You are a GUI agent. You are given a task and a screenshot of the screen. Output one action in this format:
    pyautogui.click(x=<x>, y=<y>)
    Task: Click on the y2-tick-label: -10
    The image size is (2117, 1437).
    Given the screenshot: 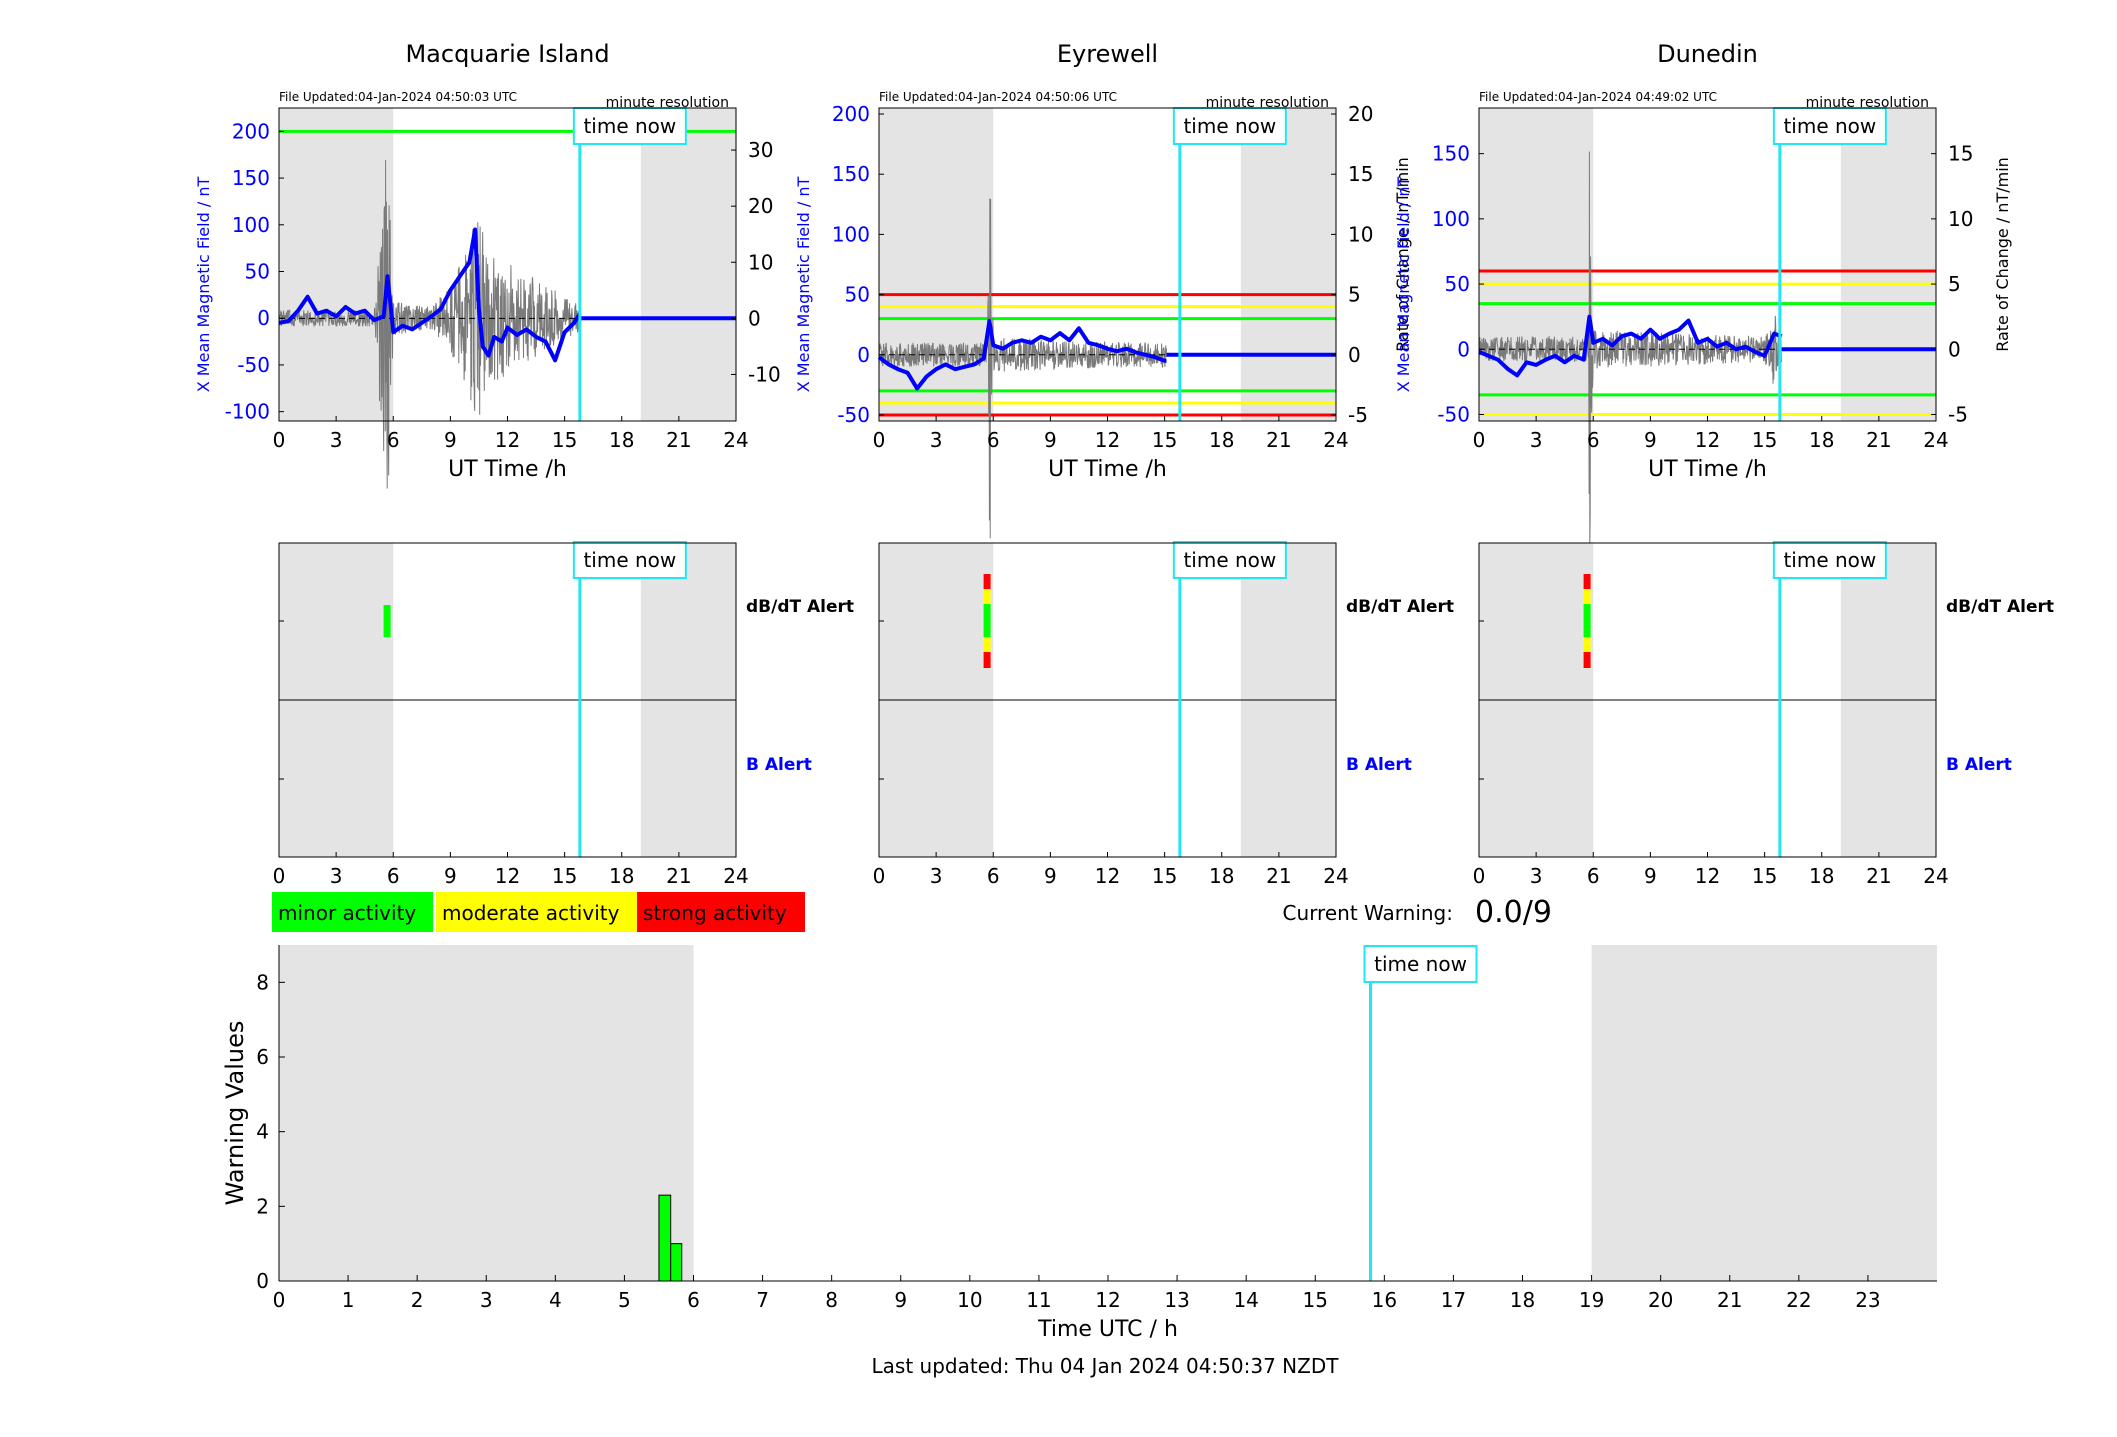 What is the action you would take?
    pyautogui.click(x=764, y=374)
    